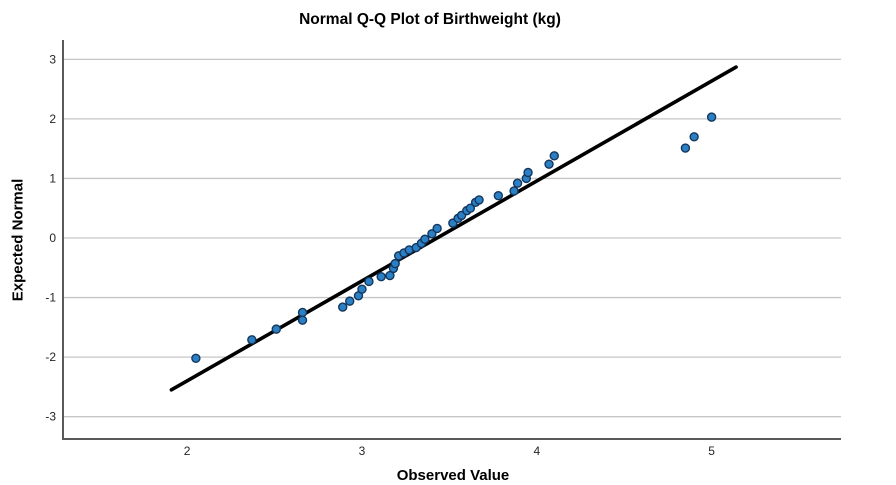  What do you see at coordinates (52, 59) in the screenshot?
I see `y-tick-label: 3` at bounding box center [52, 59].